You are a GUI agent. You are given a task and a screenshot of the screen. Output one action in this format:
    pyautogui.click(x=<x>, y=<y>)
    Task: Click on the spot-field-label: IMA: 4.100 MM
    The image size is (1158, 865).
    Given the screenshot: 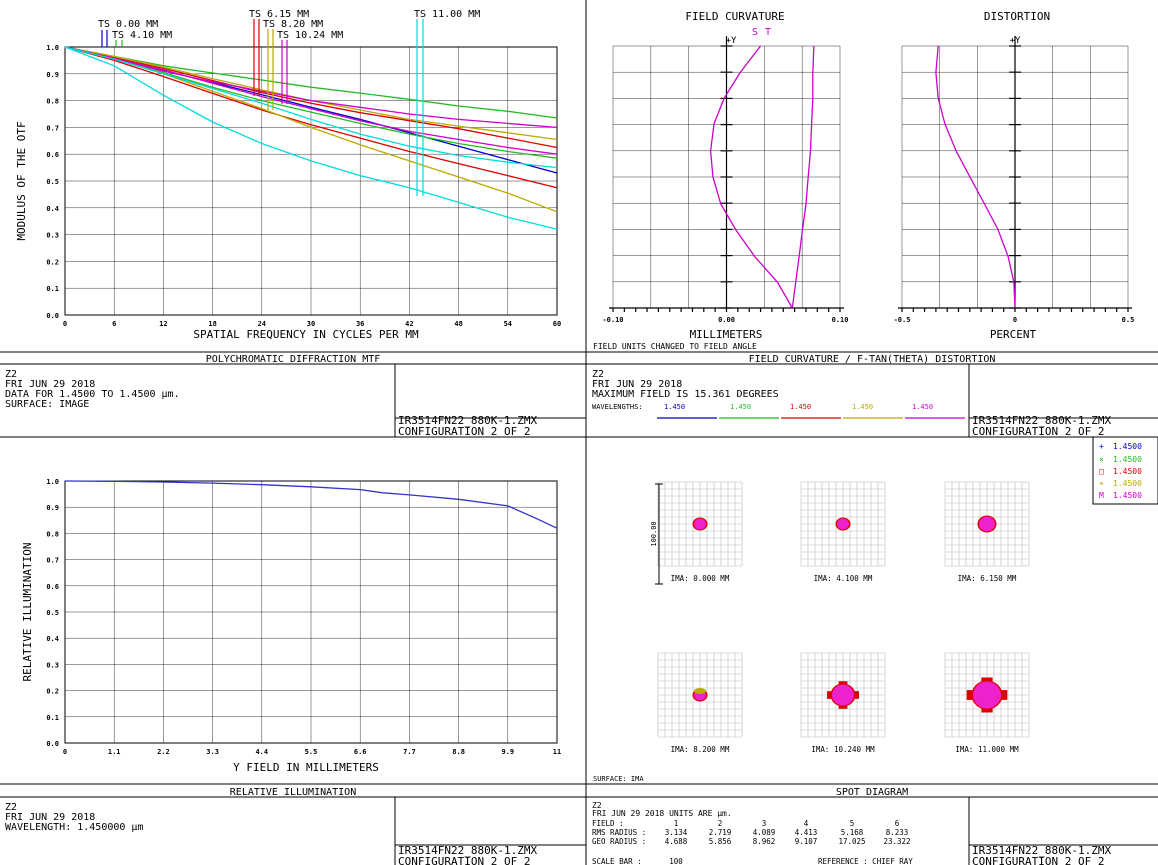 What is the action you would take?
    pyautogui.click(x=843, y=578)
    